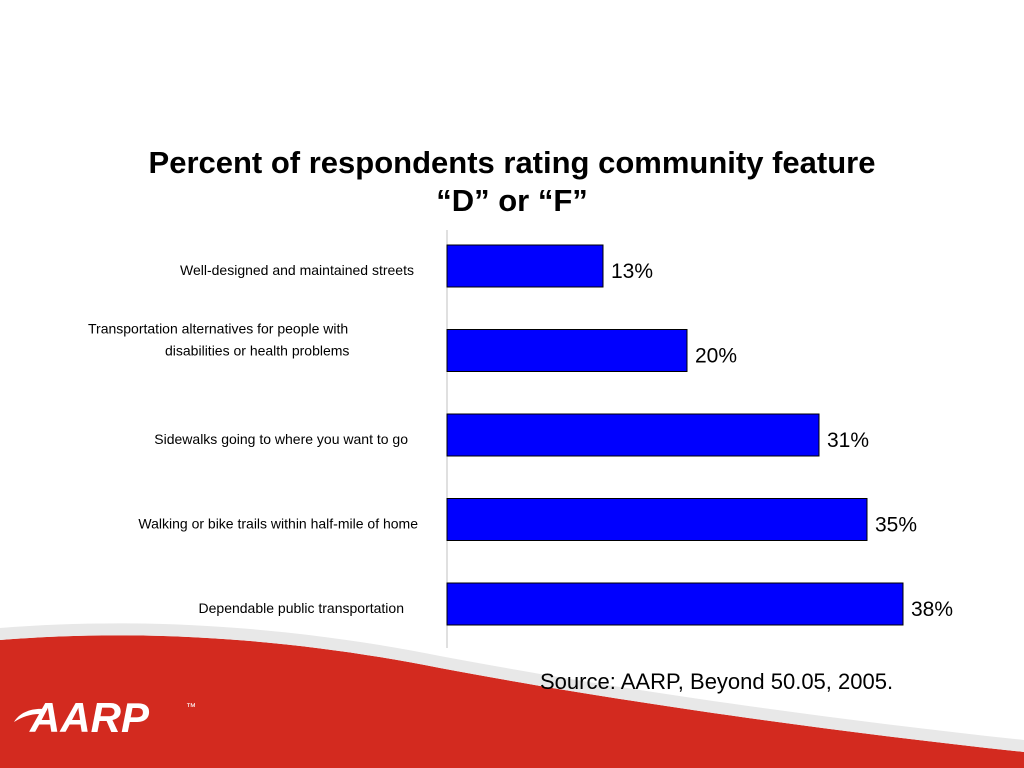 This screenshot has height=768, width=1024. What do you see at coordinates (281, 439) in the screenshot?
I see `category-label-3: Sidewalks going to where you want to go` at bounding box center [281, 439].